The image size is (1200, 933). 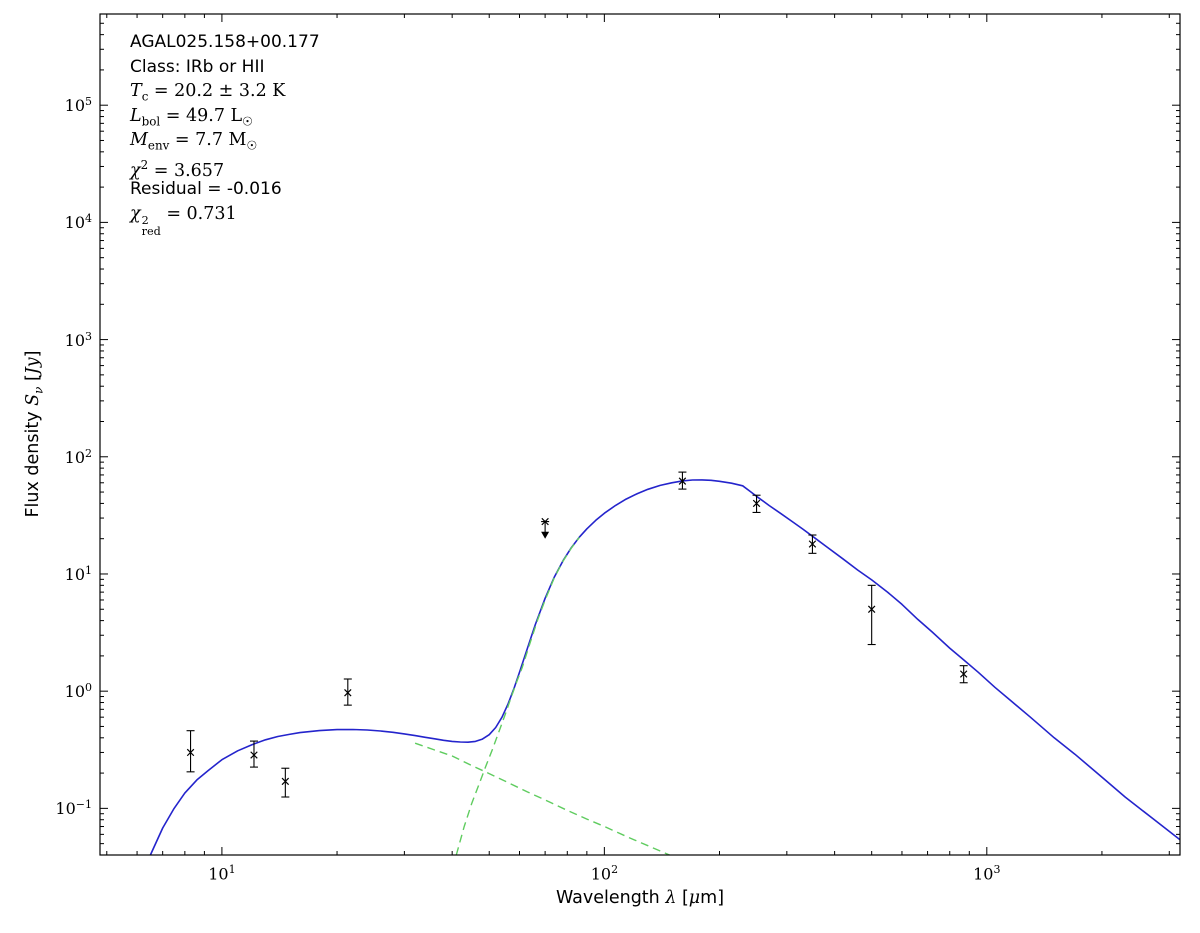 I want to click on y-tick-label: 10⁰, so click(x=78, y=691).